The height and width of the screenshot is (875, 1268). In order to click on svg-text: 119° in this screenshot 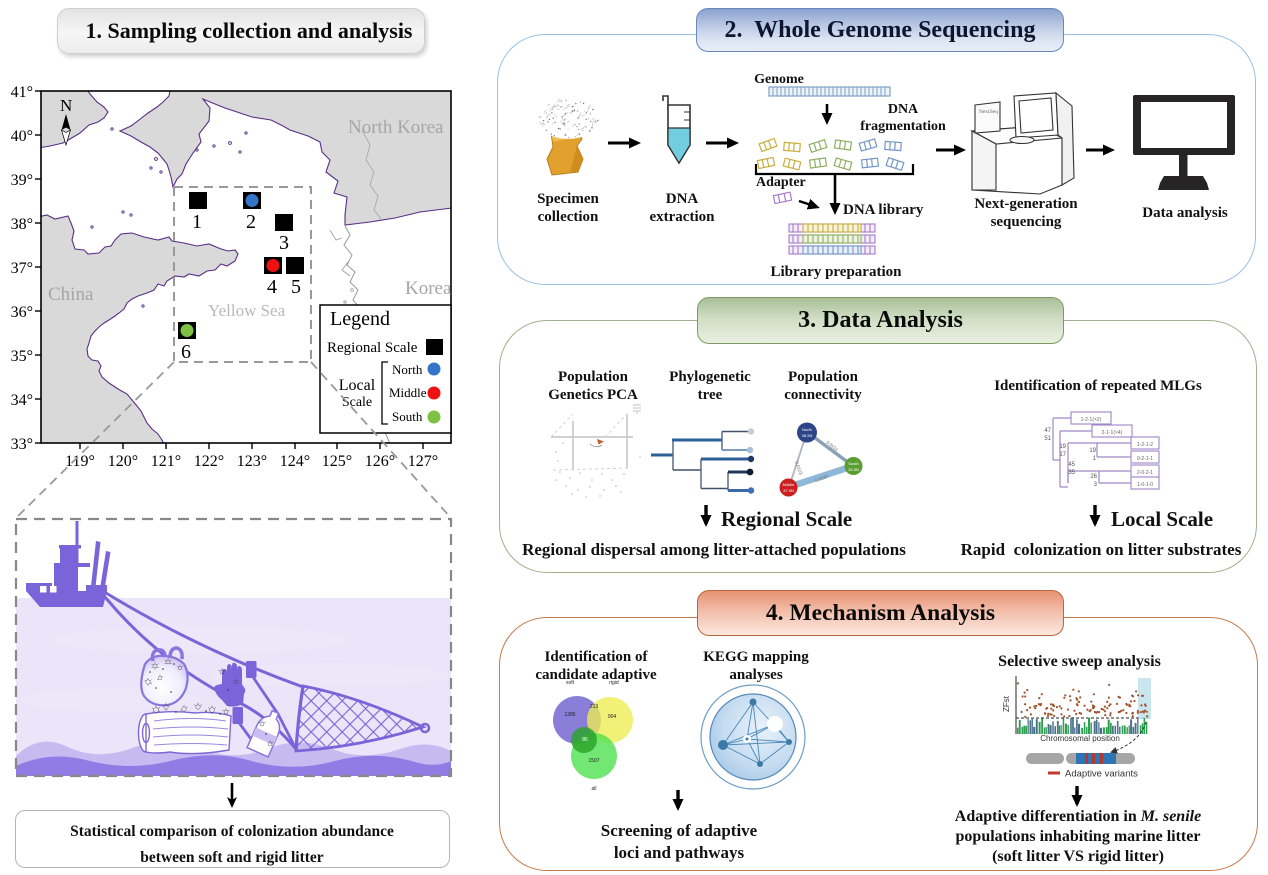, I will do `click(80, 461)`.